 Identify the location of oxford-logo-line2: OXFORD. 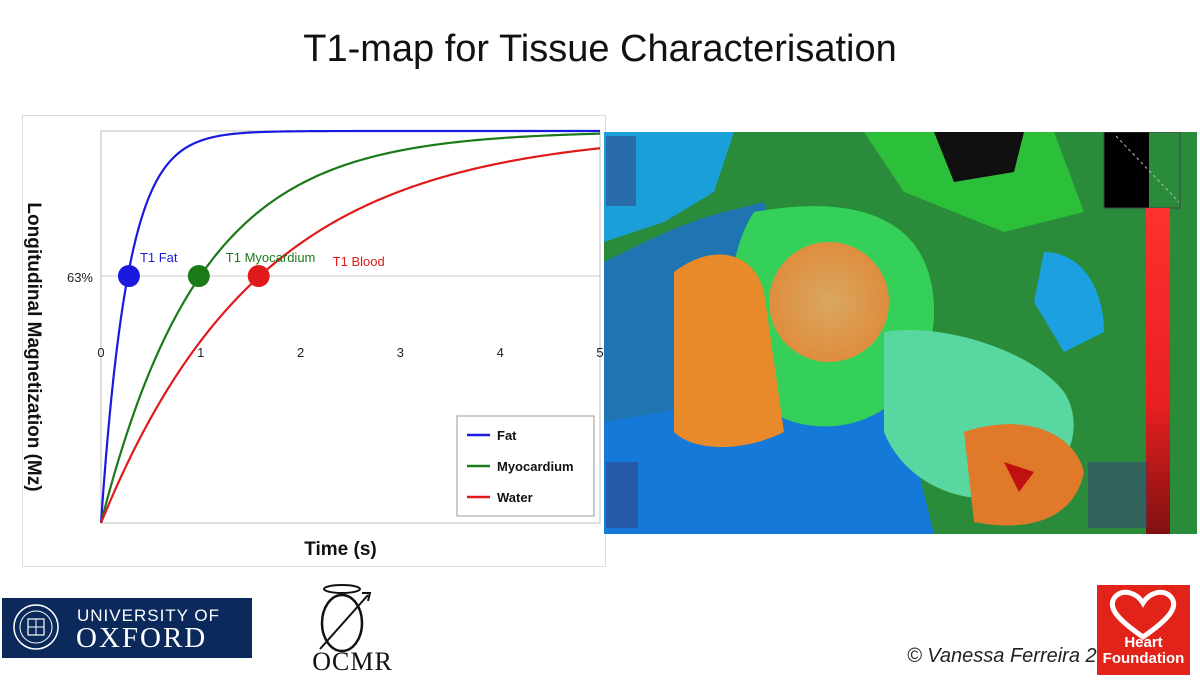
(142, 638).